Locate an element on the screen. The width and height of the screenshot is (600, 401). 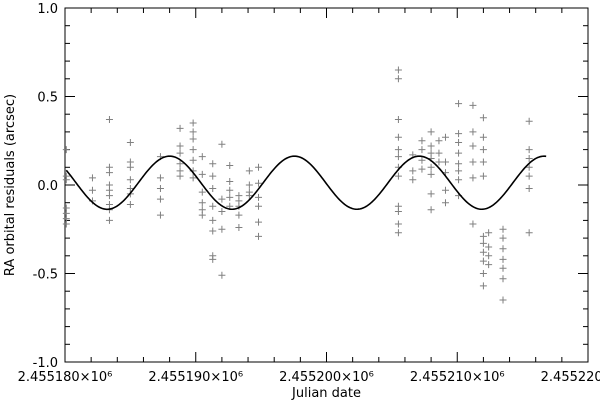
x-tick-label: 2.455200×10⁶ is located at coordinates (326, 377).